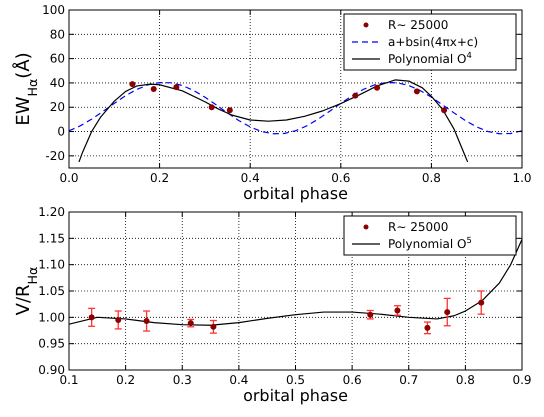 Image resolution: width=544 pixels, height=417 pixels. Describe the element at coordinates (51, 291) in the screenshot. I see `y-tick-label: 1.05` at that location.